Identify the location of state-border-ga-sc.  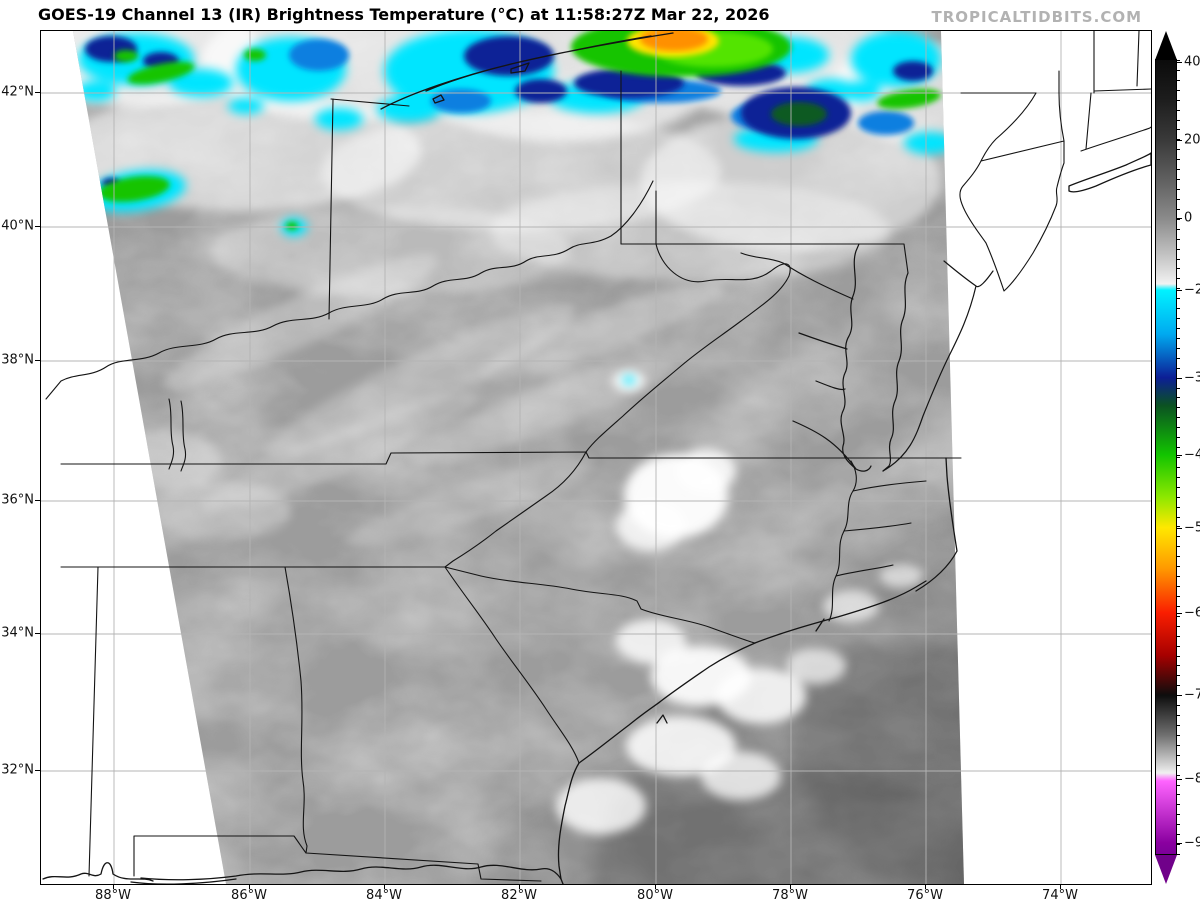
(512, 665).